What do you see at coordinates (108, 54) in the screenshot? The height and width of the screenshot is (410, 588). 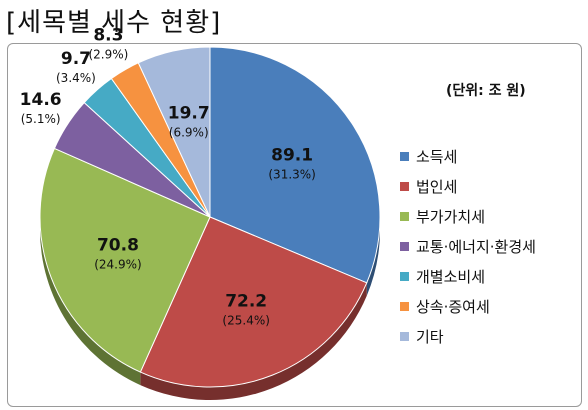 I see `slice-percent-label: (2.9%)` at bounding box center [108, 54].